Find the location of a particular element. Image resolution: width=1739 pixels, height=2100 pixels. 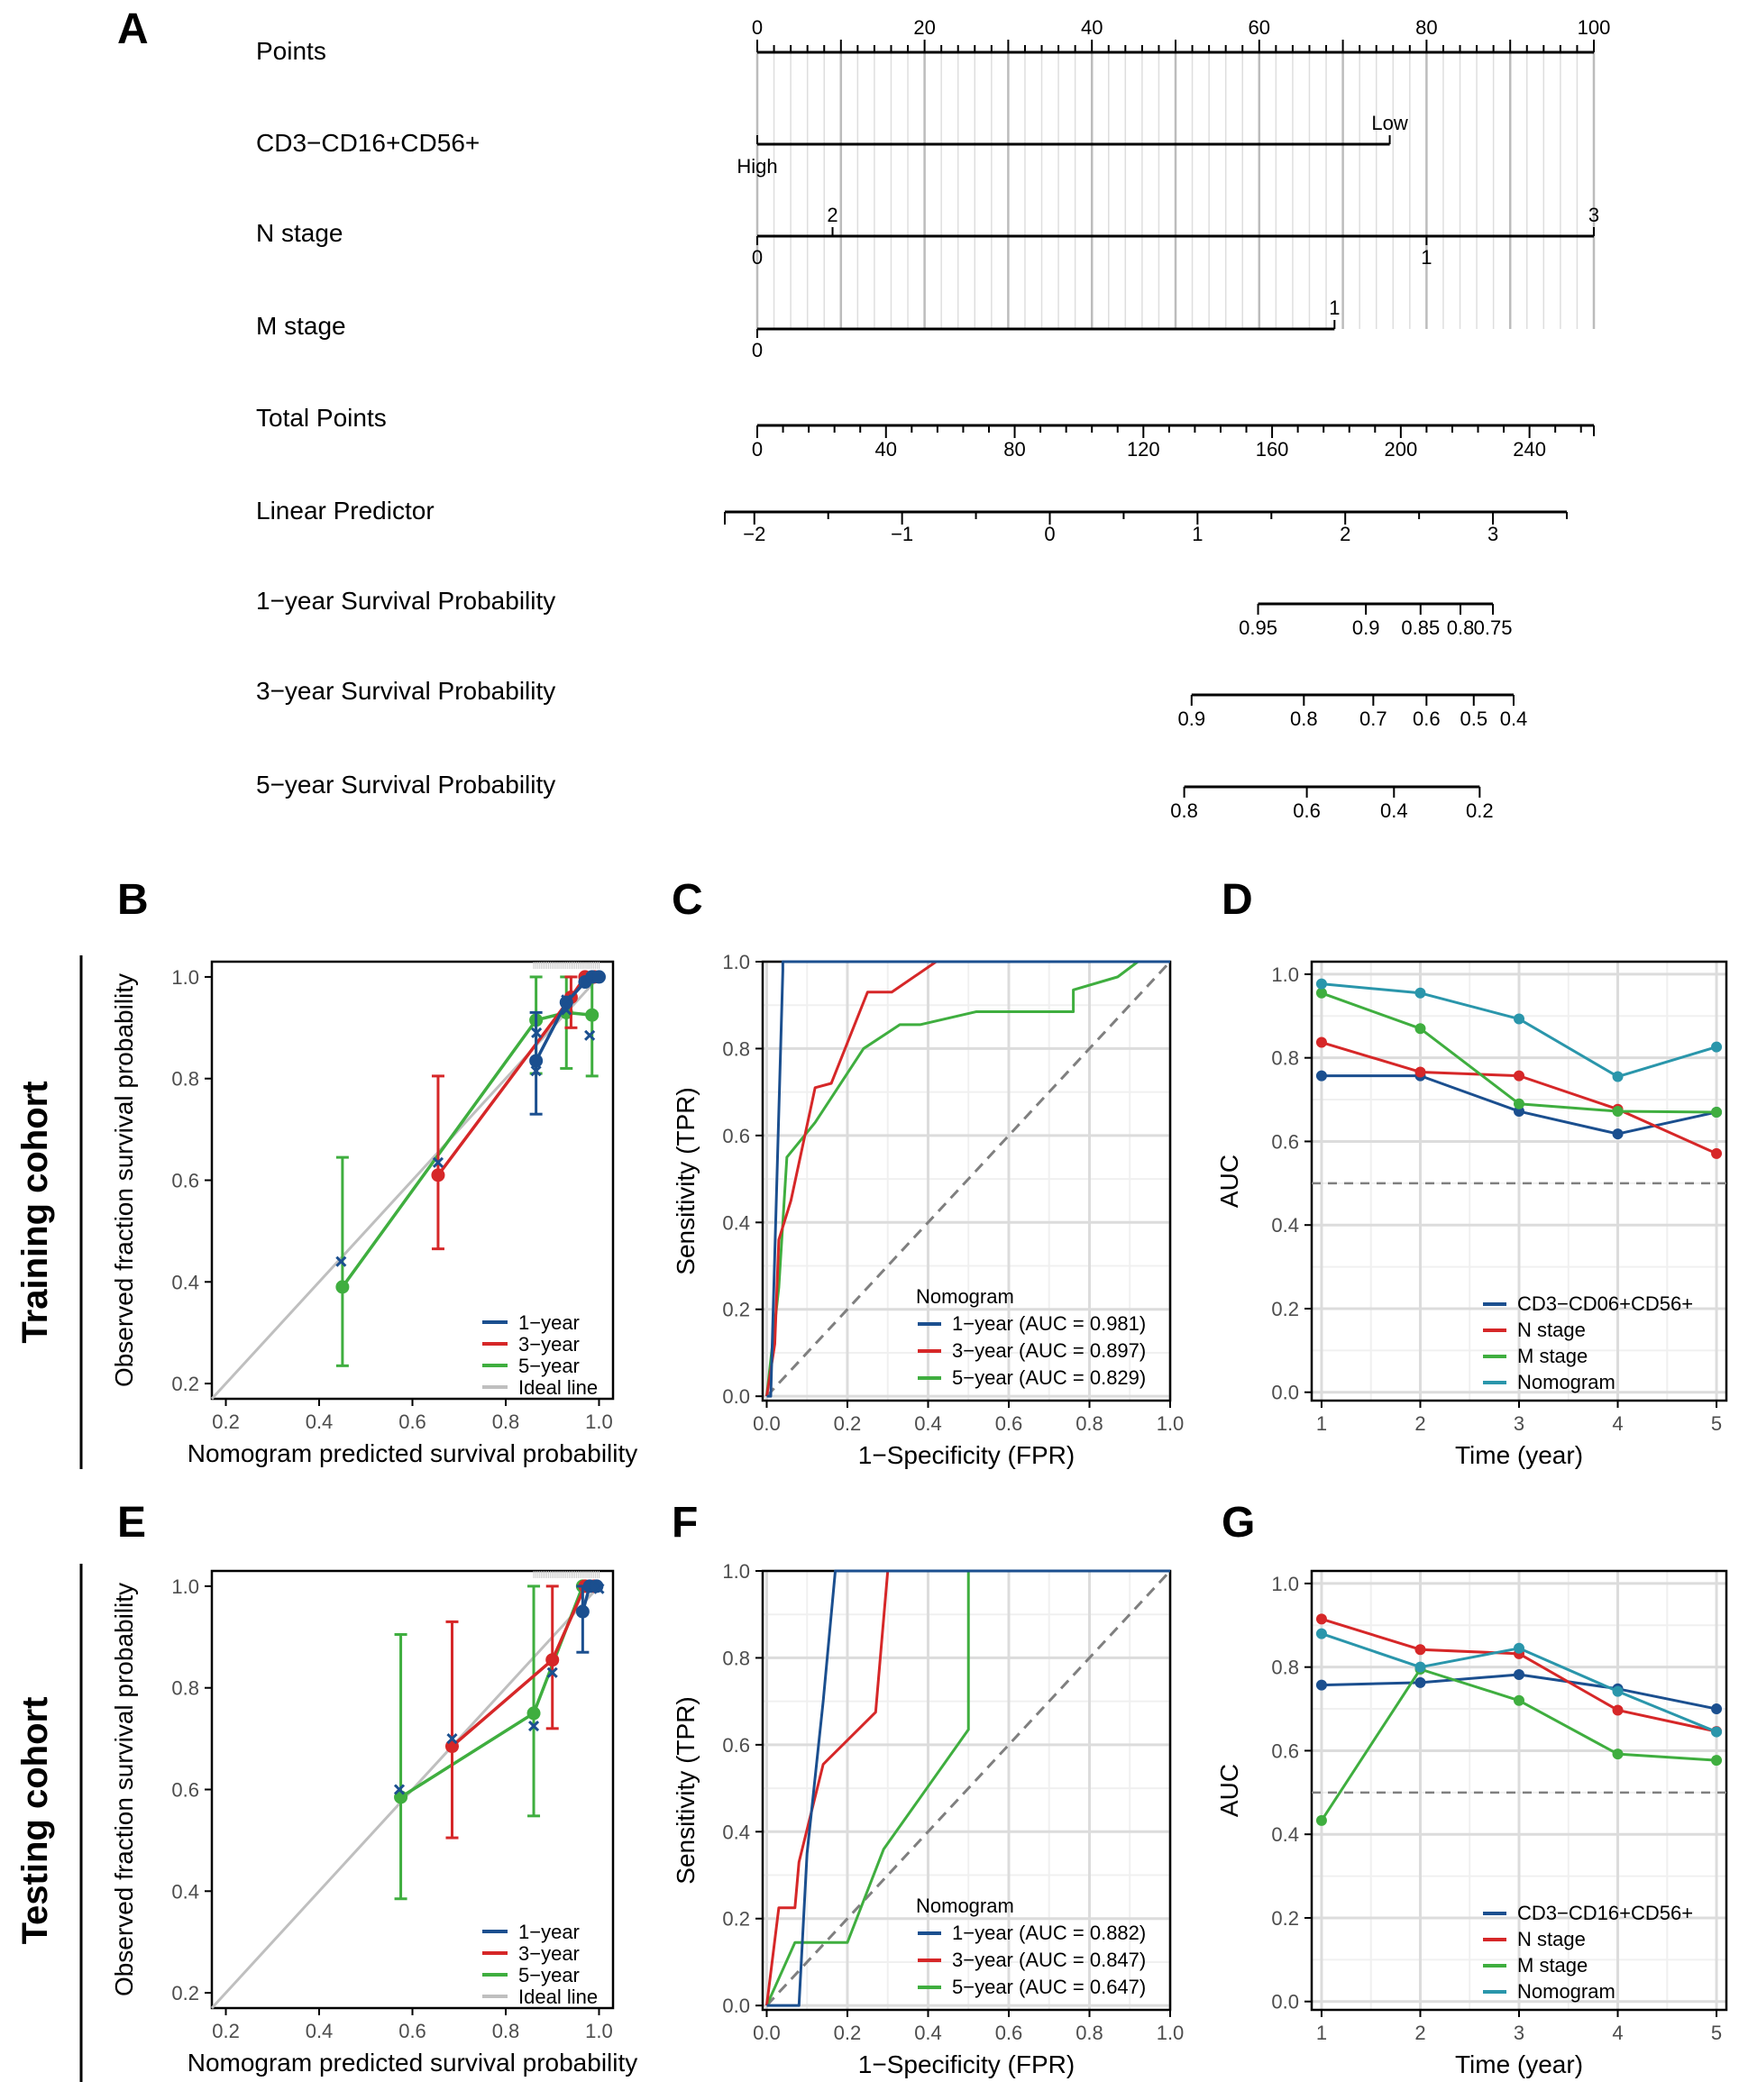

panel-label-B: B is located at coordinates (133, 900).